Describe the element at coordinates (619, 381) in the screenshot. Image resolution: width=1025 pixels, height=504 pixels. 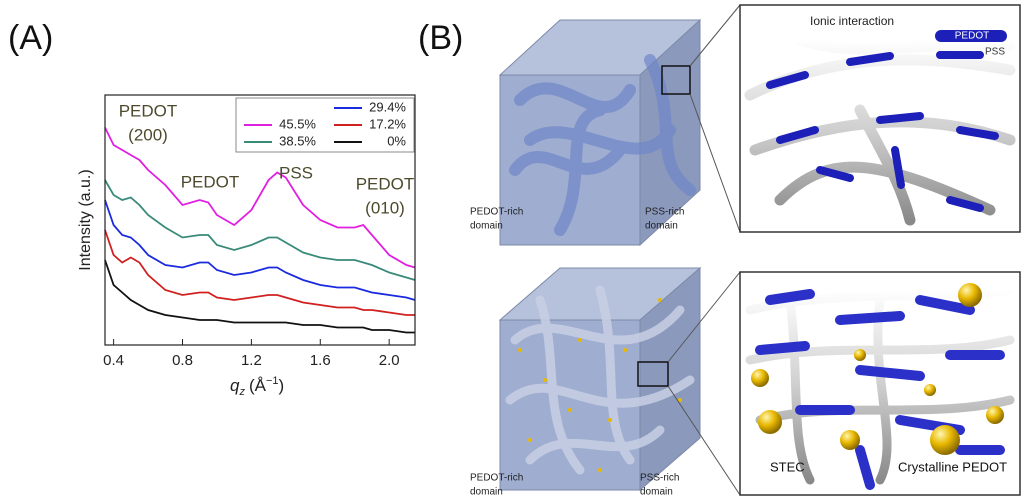
I see `cube-bottom` at that location.